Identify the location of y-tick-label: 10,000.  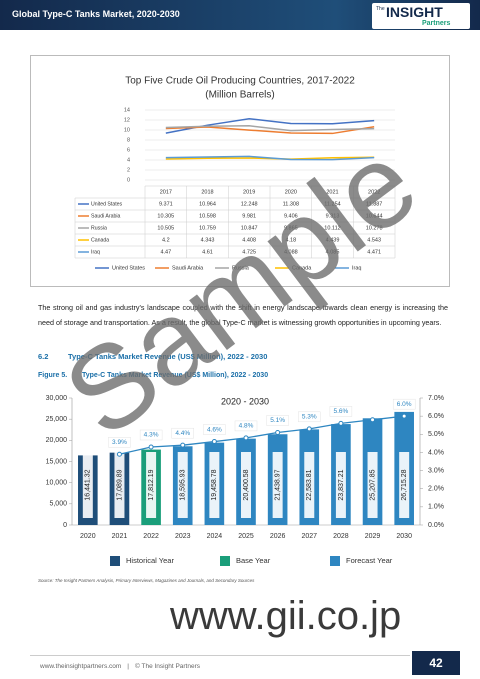
(57, 483).